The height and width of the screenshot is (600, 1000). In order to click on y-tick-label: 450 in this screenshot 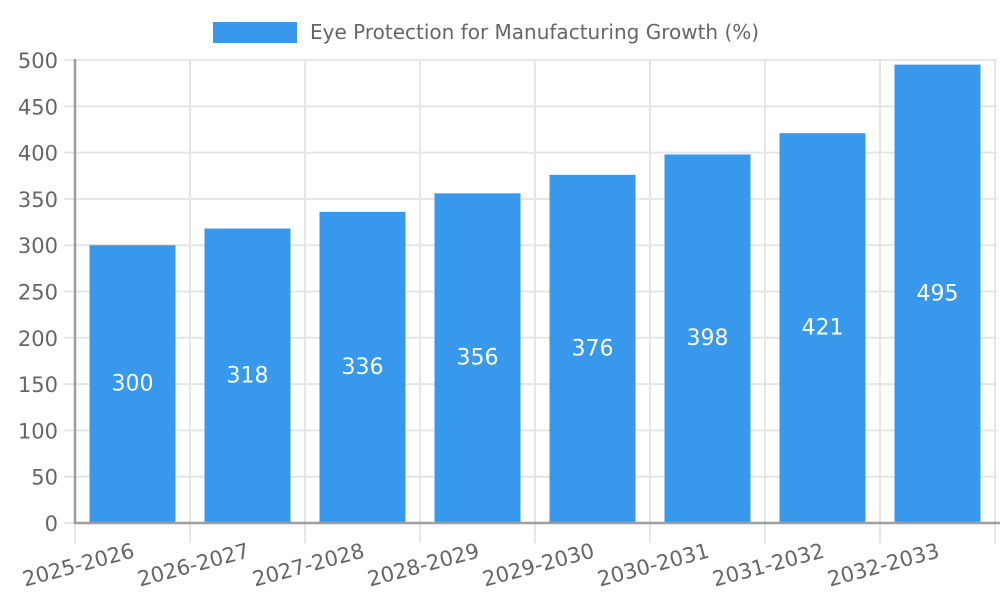, I will do `click(38, 107)`.